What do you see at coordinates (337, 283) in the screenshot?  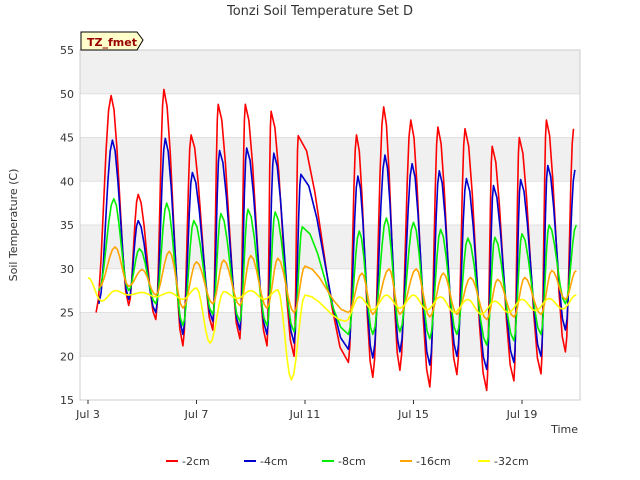 I see `series-line-16cm` at bounding box center [337, 283].